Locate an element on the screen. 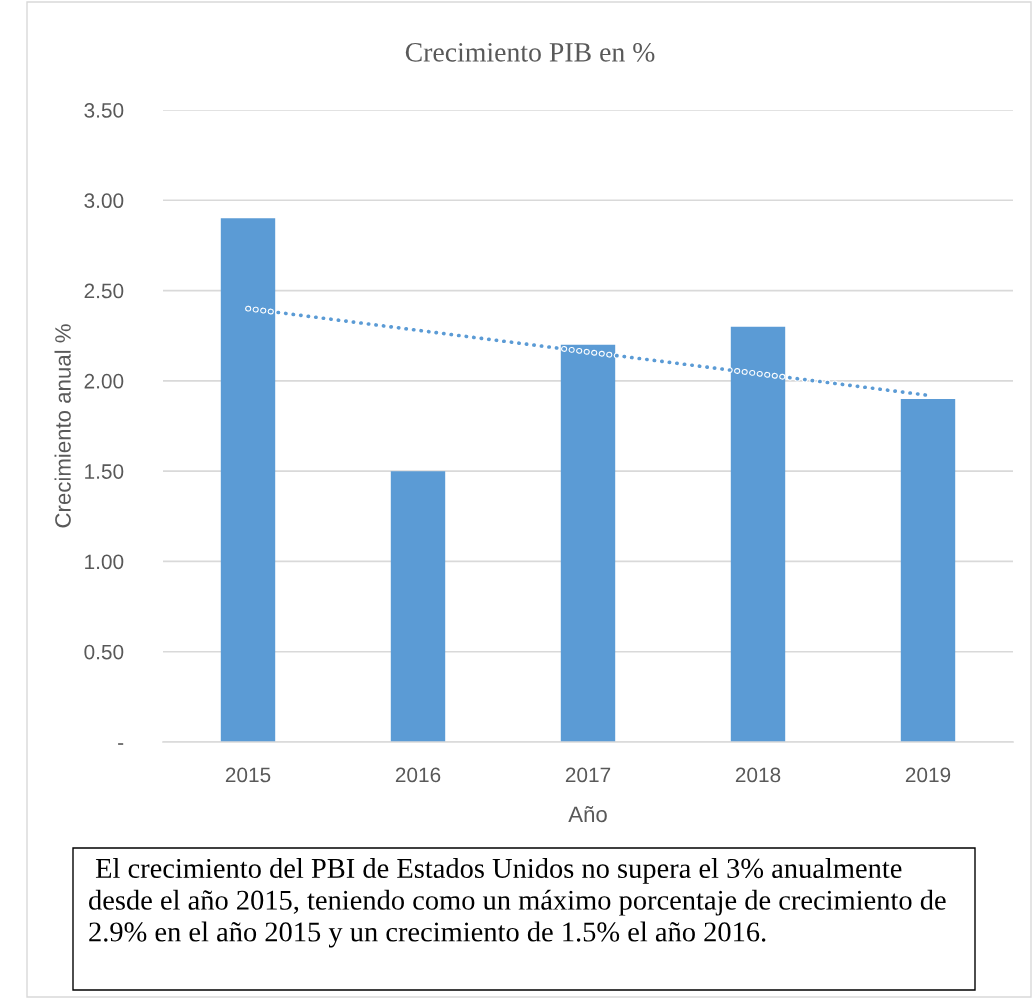  chart-title: Crecimiento PIB en % is located at coordinates (530, 52).